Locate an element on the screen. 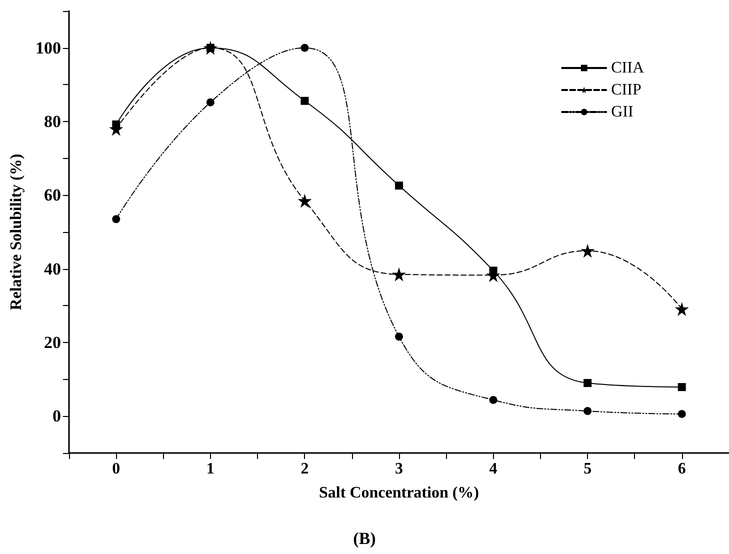 The image size is (729, 554). x-tick-label: 0 is located at coordinates (116, 469).